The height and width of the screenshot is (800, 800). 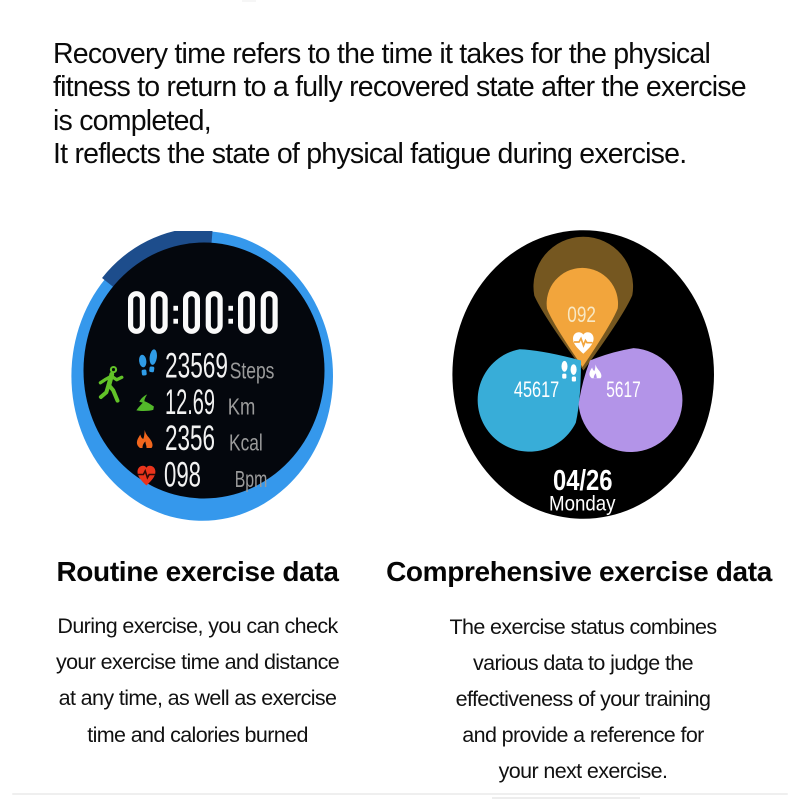 I want to click on svg-text: Monday, so click(x=582, y=503).